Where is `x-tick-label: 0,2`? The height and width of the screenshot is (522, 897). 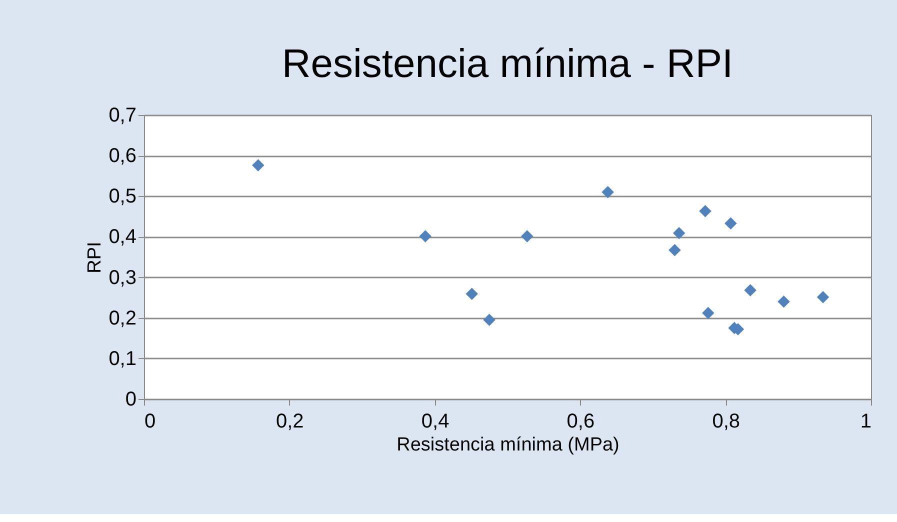 x-tick-label: 0,2 is located at coordinates (290, 421).